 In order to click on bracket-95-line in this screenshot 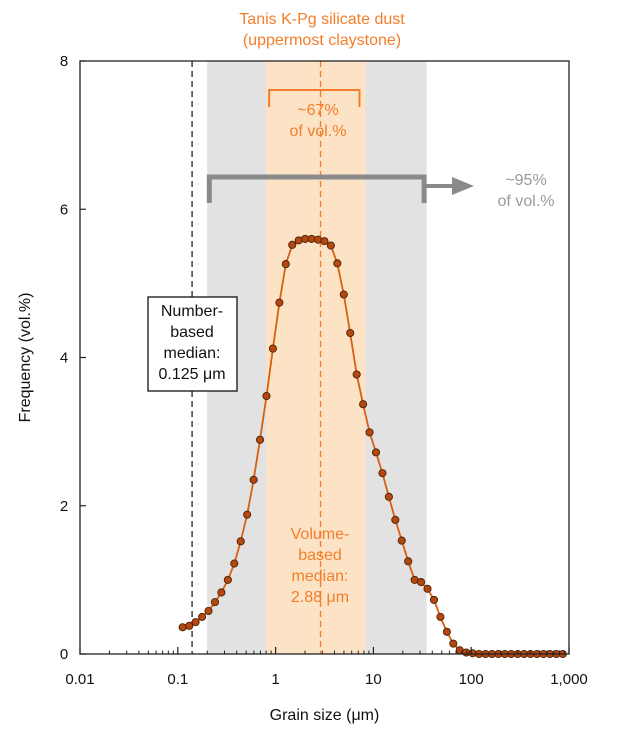, I will do `click(316, 188)`.